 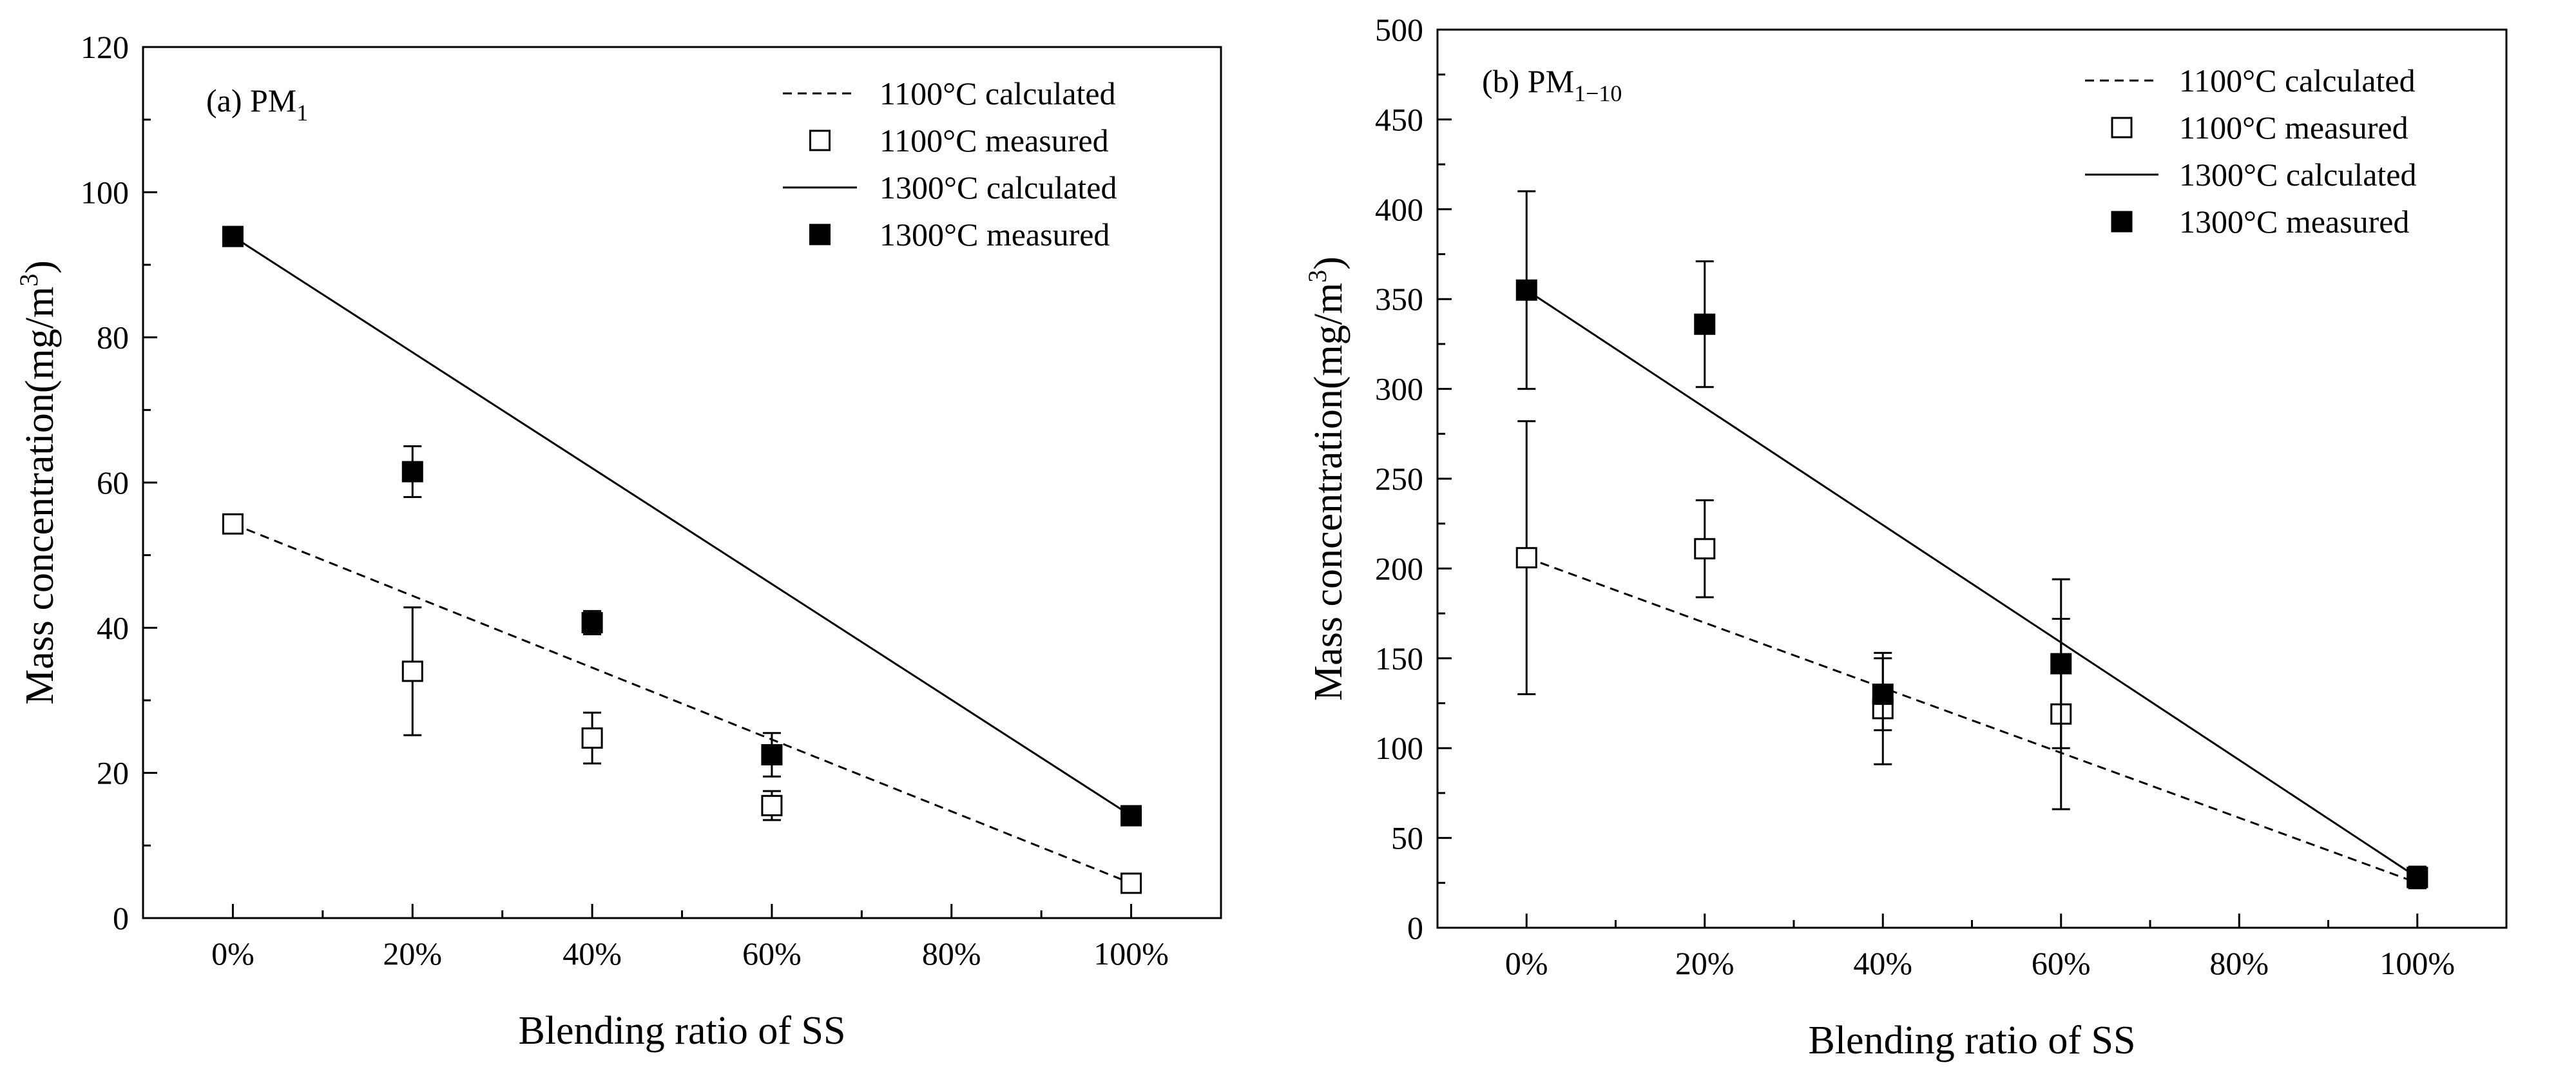 I want to click on y-tick-label: 450, so click(x=1399, y=119).